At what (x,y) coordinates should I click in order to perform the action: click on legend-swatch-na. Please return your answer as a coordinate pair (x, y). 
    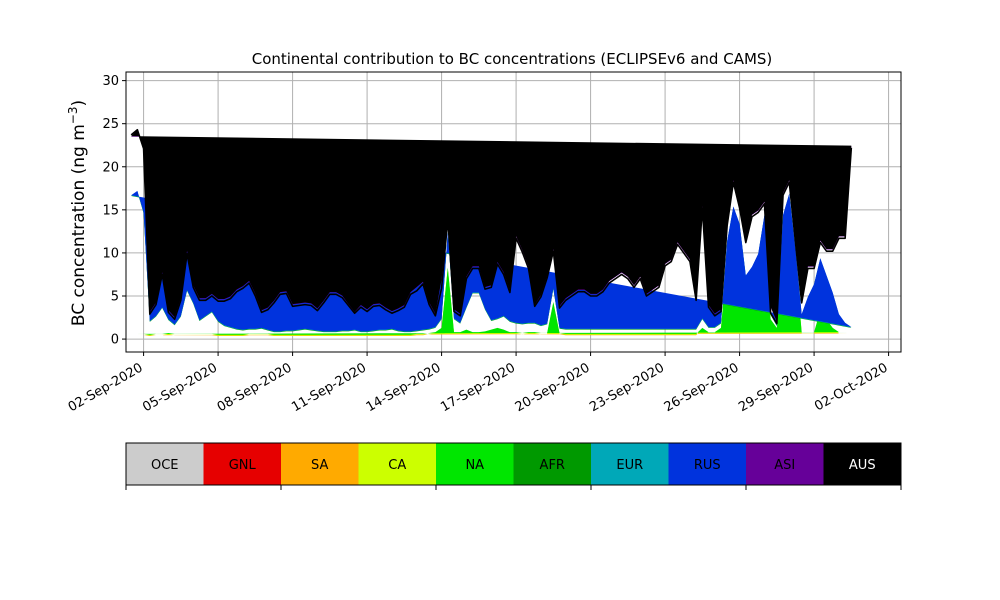
    Looking at the image, I should click on (475, 464).